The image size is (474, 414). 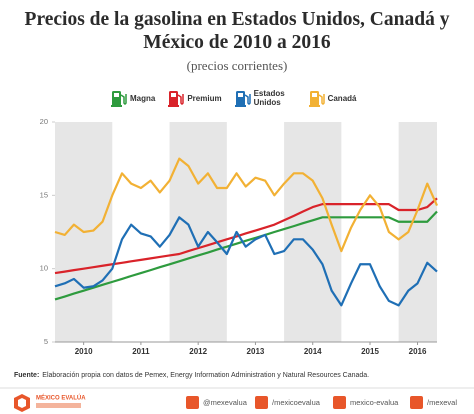 What do you see at coordinates (374, 402) in the screenshot?
I see `social-text: mexico-evalua` at bounding box center [374, 402].